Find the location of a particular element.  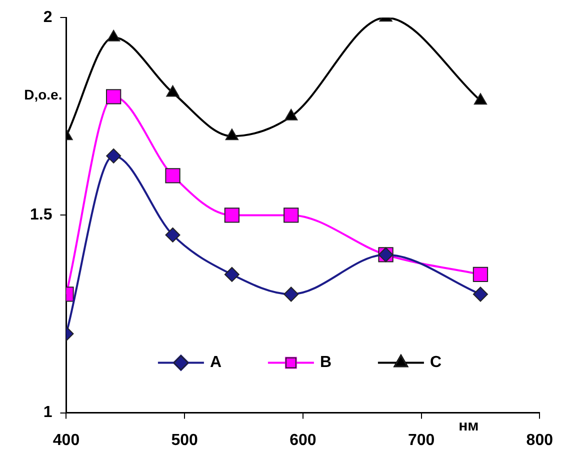

x-tick-label: 500 is located at coordinates (184, 440).